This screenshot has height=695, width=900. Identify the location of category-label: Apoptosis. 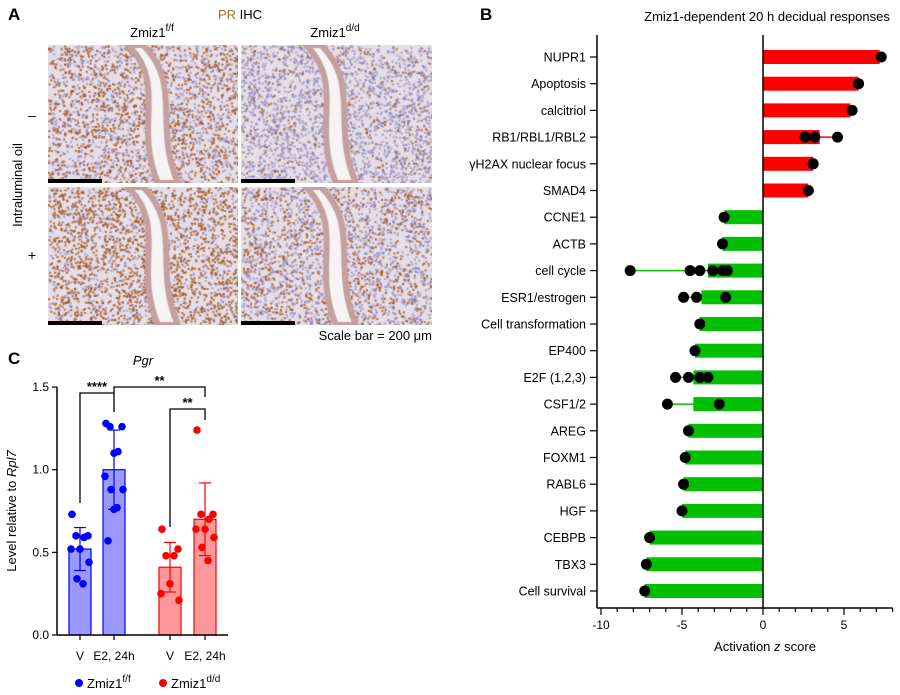
(558, 84).